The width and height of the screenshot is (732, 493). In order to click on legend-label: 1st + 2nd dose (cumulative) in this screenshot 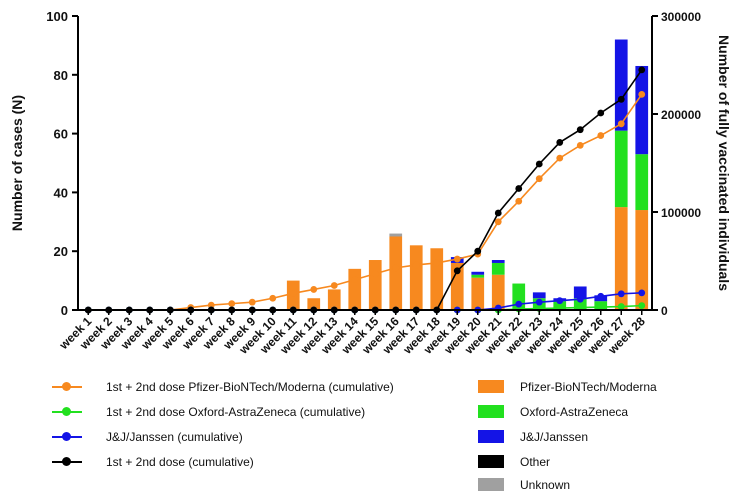, I will do `click(180, 462)`.